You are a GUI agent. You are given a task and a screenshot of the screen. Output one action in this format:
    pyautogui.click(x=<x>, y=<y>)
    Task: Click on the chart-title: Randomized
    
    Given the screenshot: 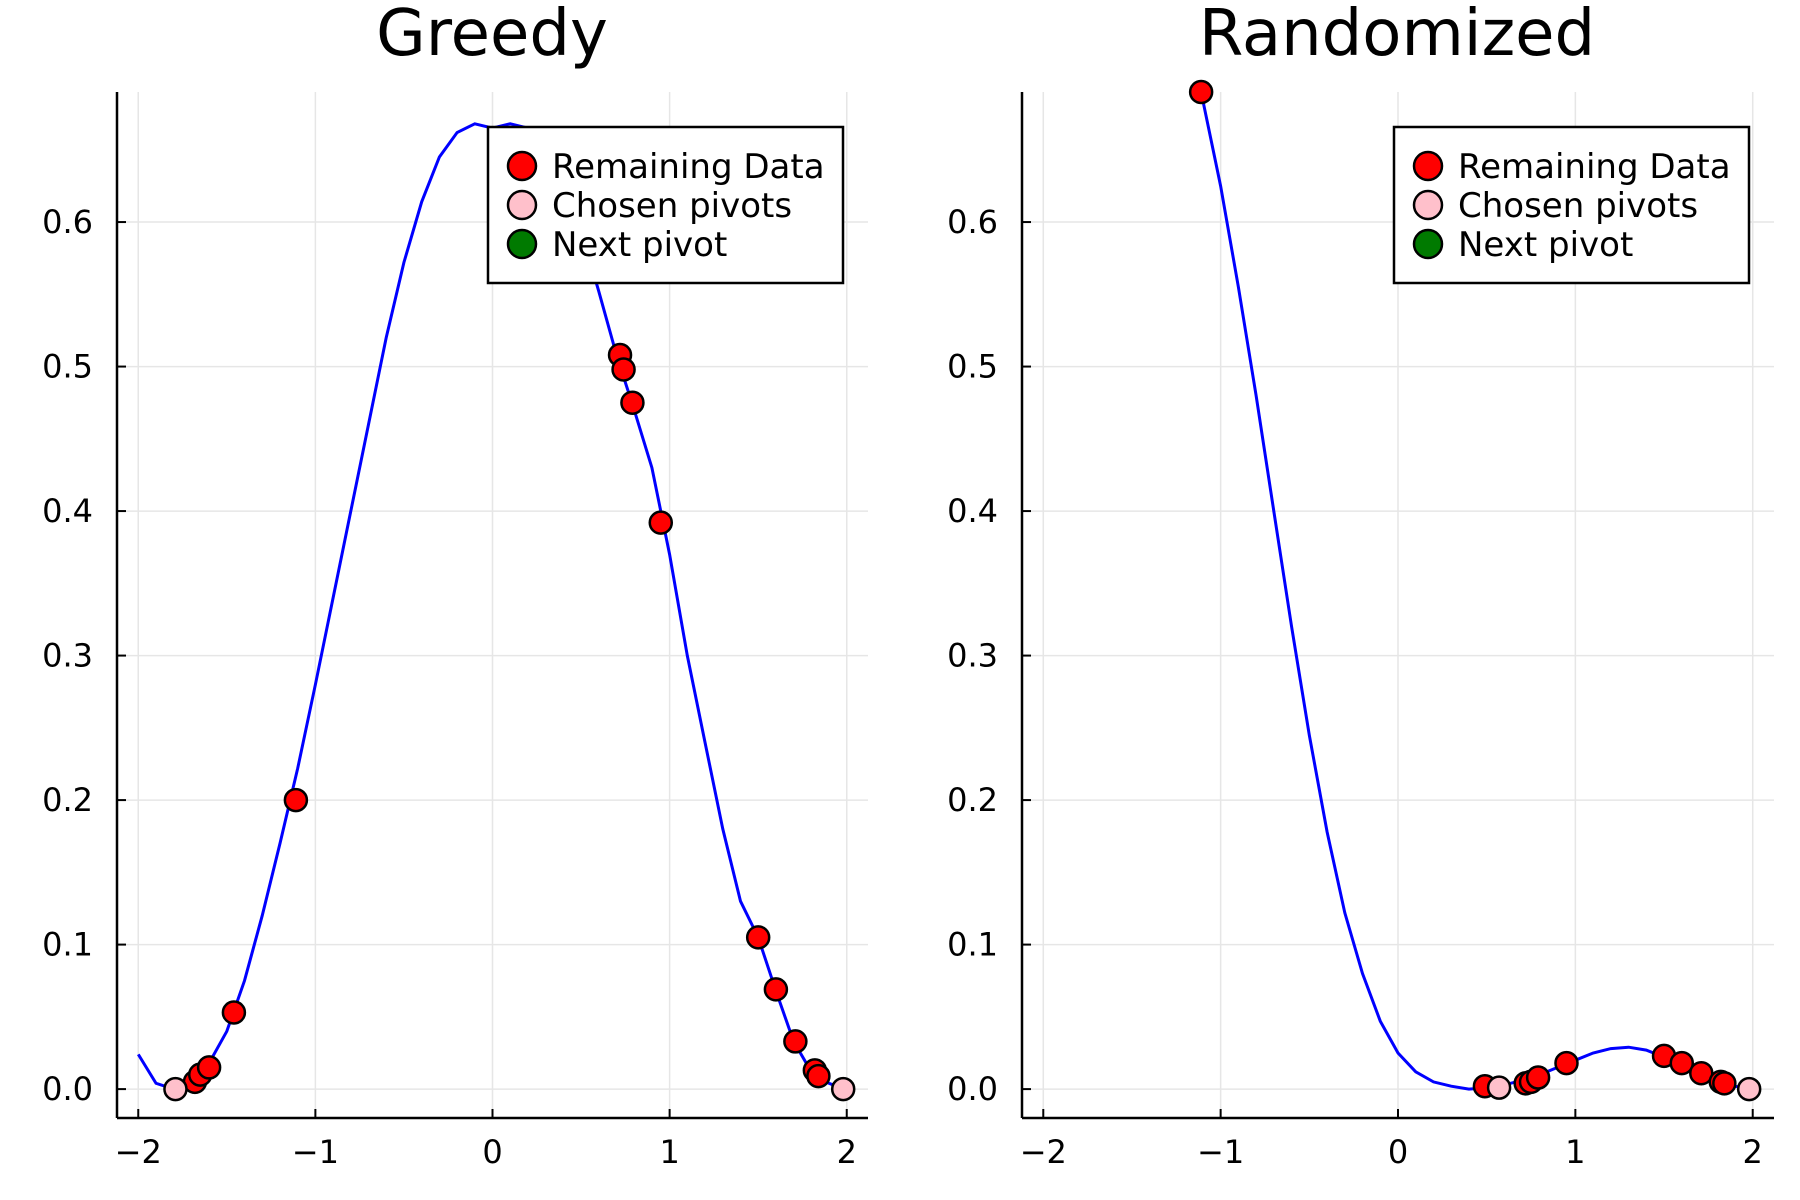 What is the action you would take?
    pyautogui.click(x=1397, y=35)
    